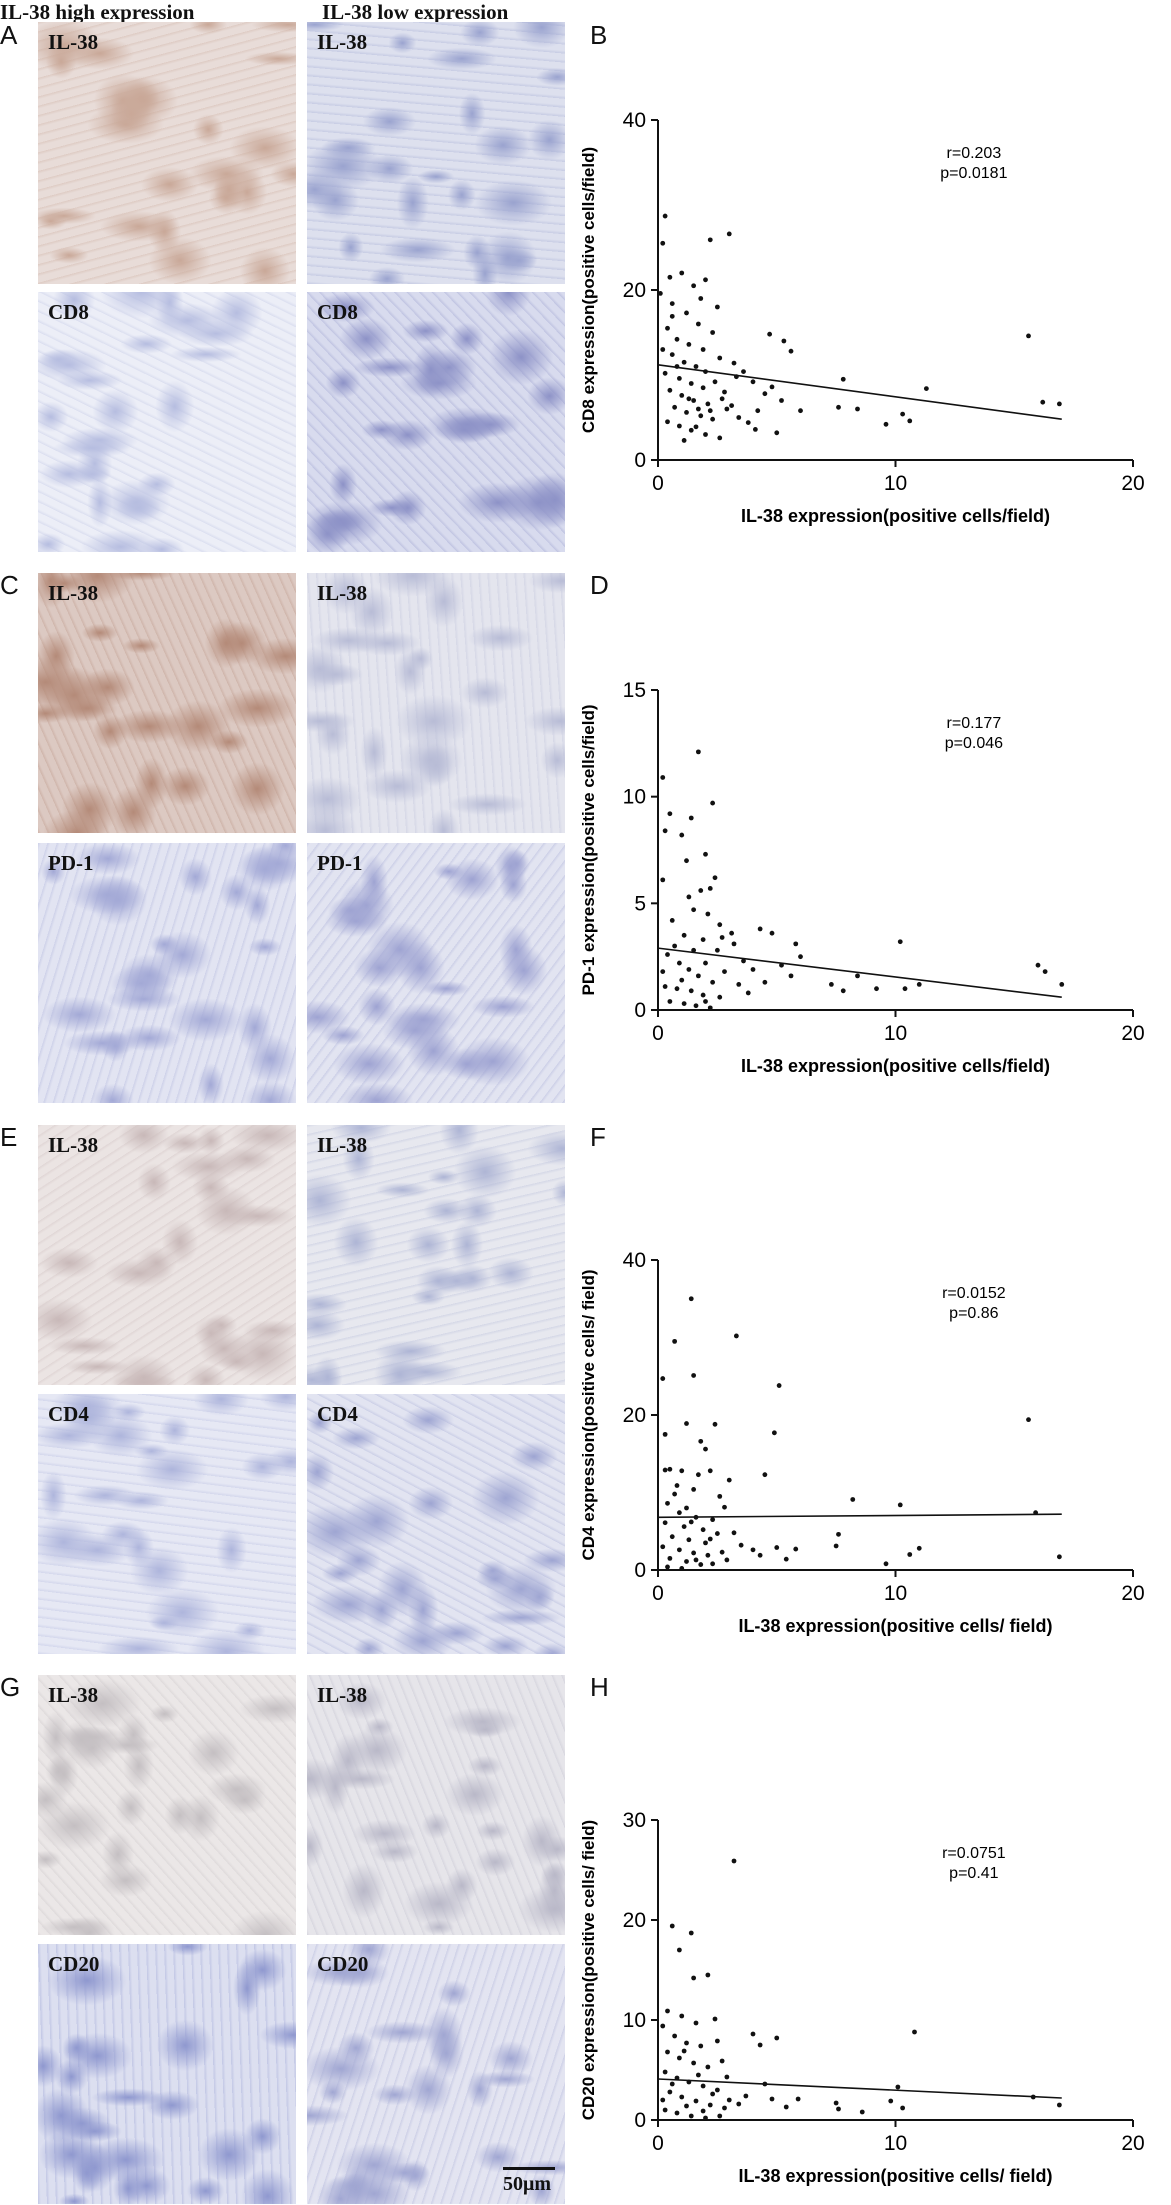 Image resolution: width=1171 pixels, height=2205 pixels. I want to click on y-tick-label: 5, so click(640, 903).